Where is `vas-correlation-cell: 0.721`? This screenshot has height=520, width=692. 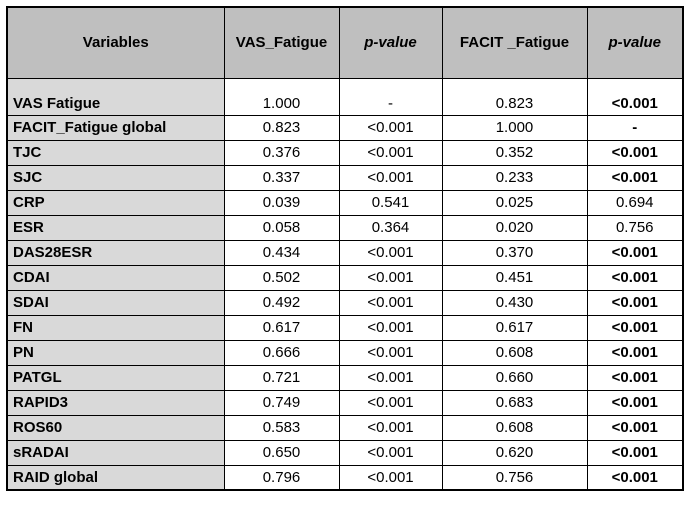
vas-correlation-cell: 0.721 is located at coordinates (281, 377).